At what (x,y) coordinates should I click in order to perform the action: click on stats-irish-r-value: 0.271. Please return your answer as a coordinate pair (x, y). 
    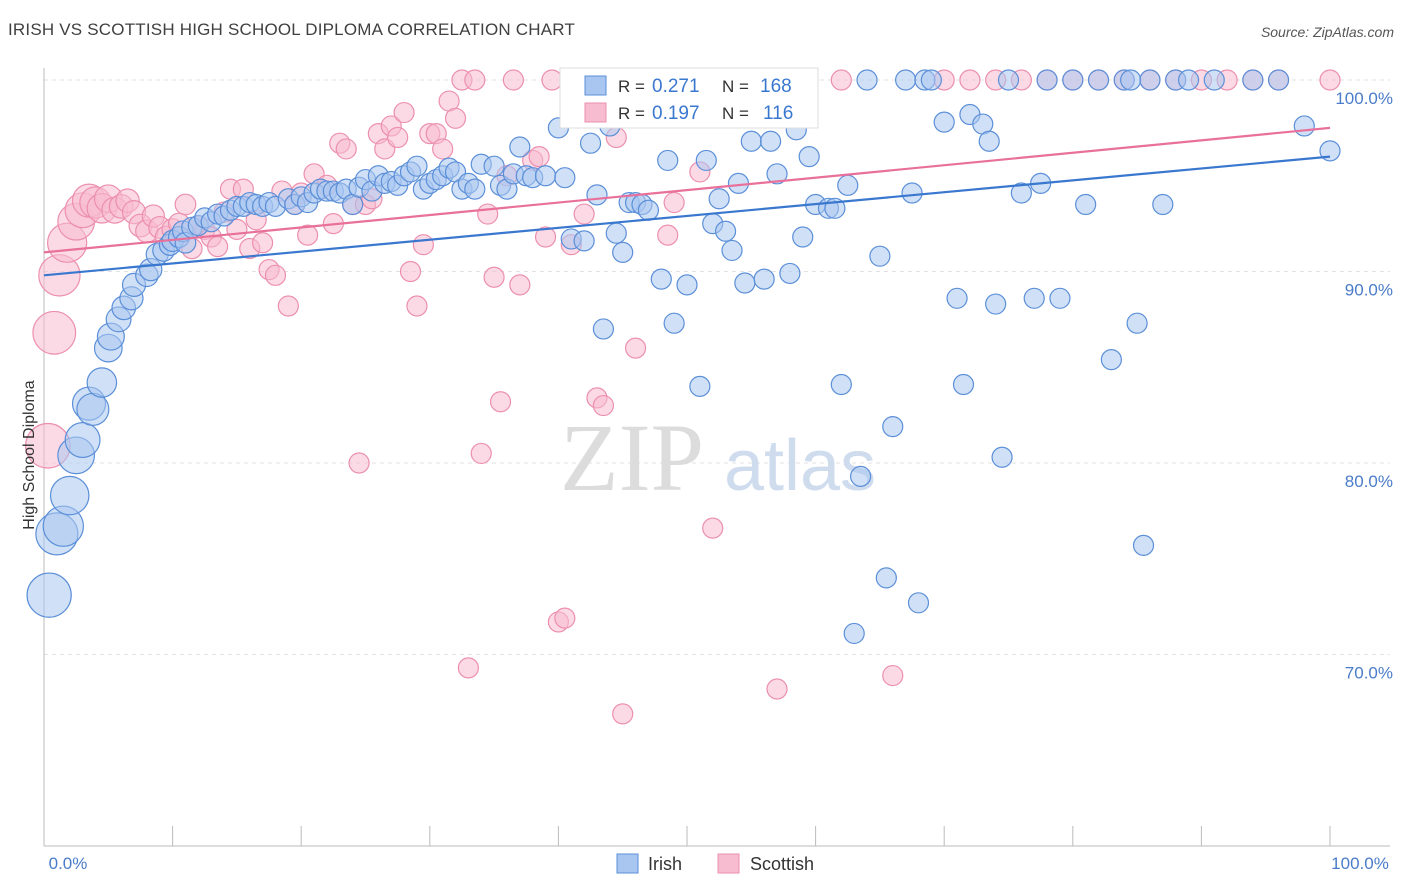
    Looking at the image, I should click on (676, 86).